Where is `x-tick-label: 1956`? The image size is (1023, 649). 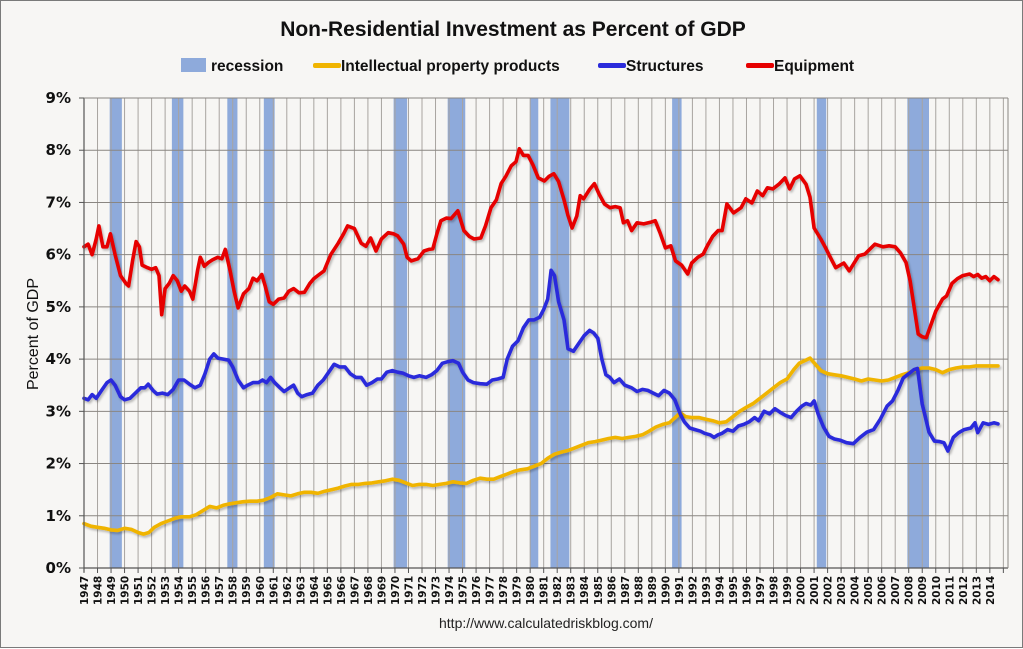
x-tick-label: 1956 is located at coordinates (207, 590).